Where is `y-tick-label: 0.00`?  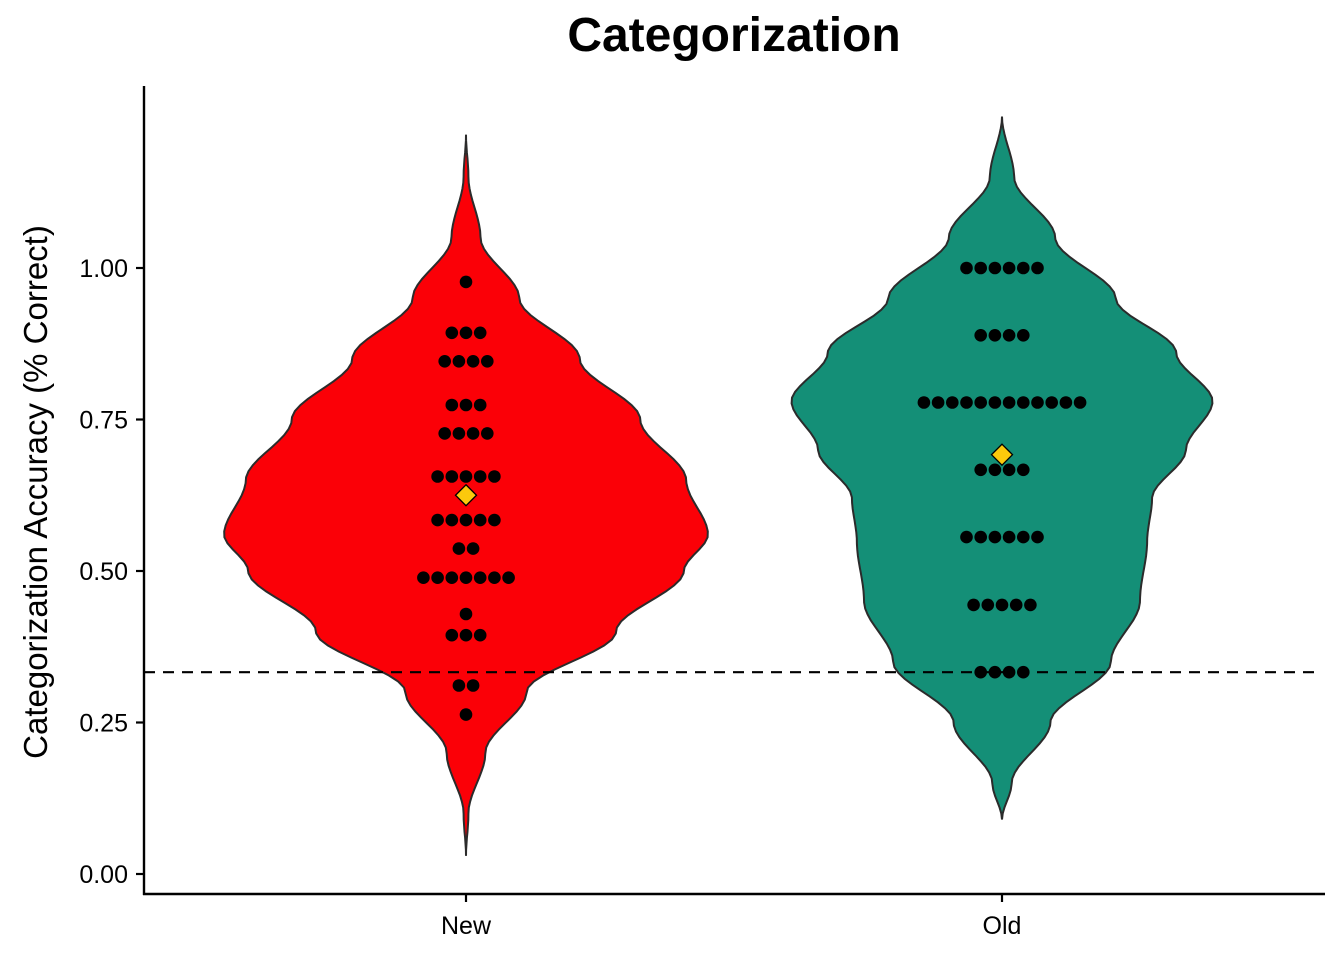 y-tick-label: 0.00 is located at coordinates (103, 875).